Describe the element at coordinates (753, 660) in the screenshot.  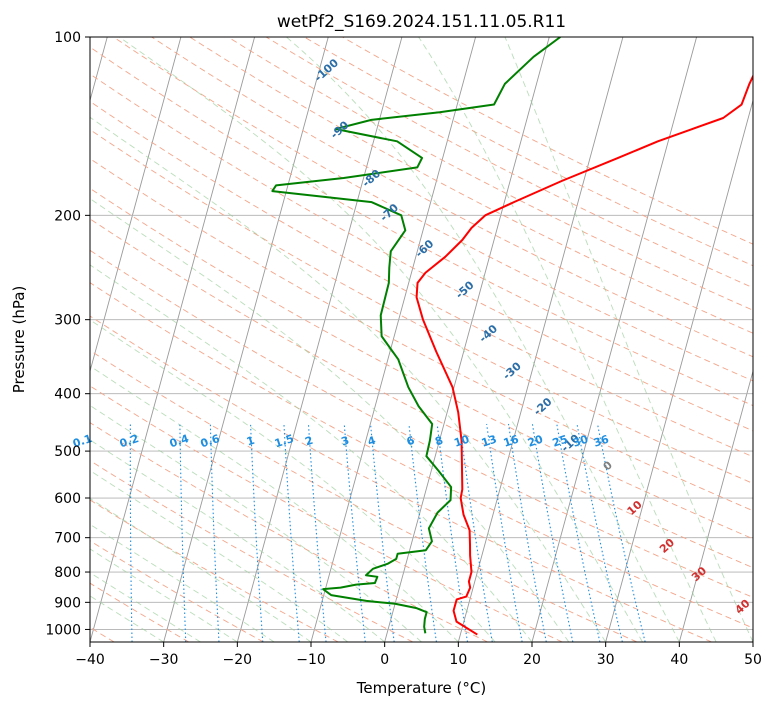
I see `x-tick-label: 50` at that location.